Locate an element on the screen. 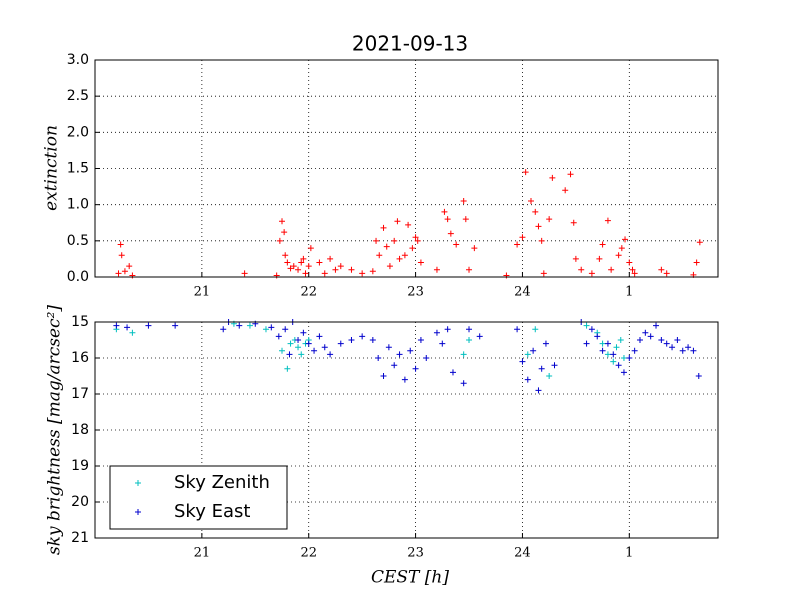 This screenshot has width=800, height=600. y-tick-label: 0.0 is located at coordinates (78, 277).